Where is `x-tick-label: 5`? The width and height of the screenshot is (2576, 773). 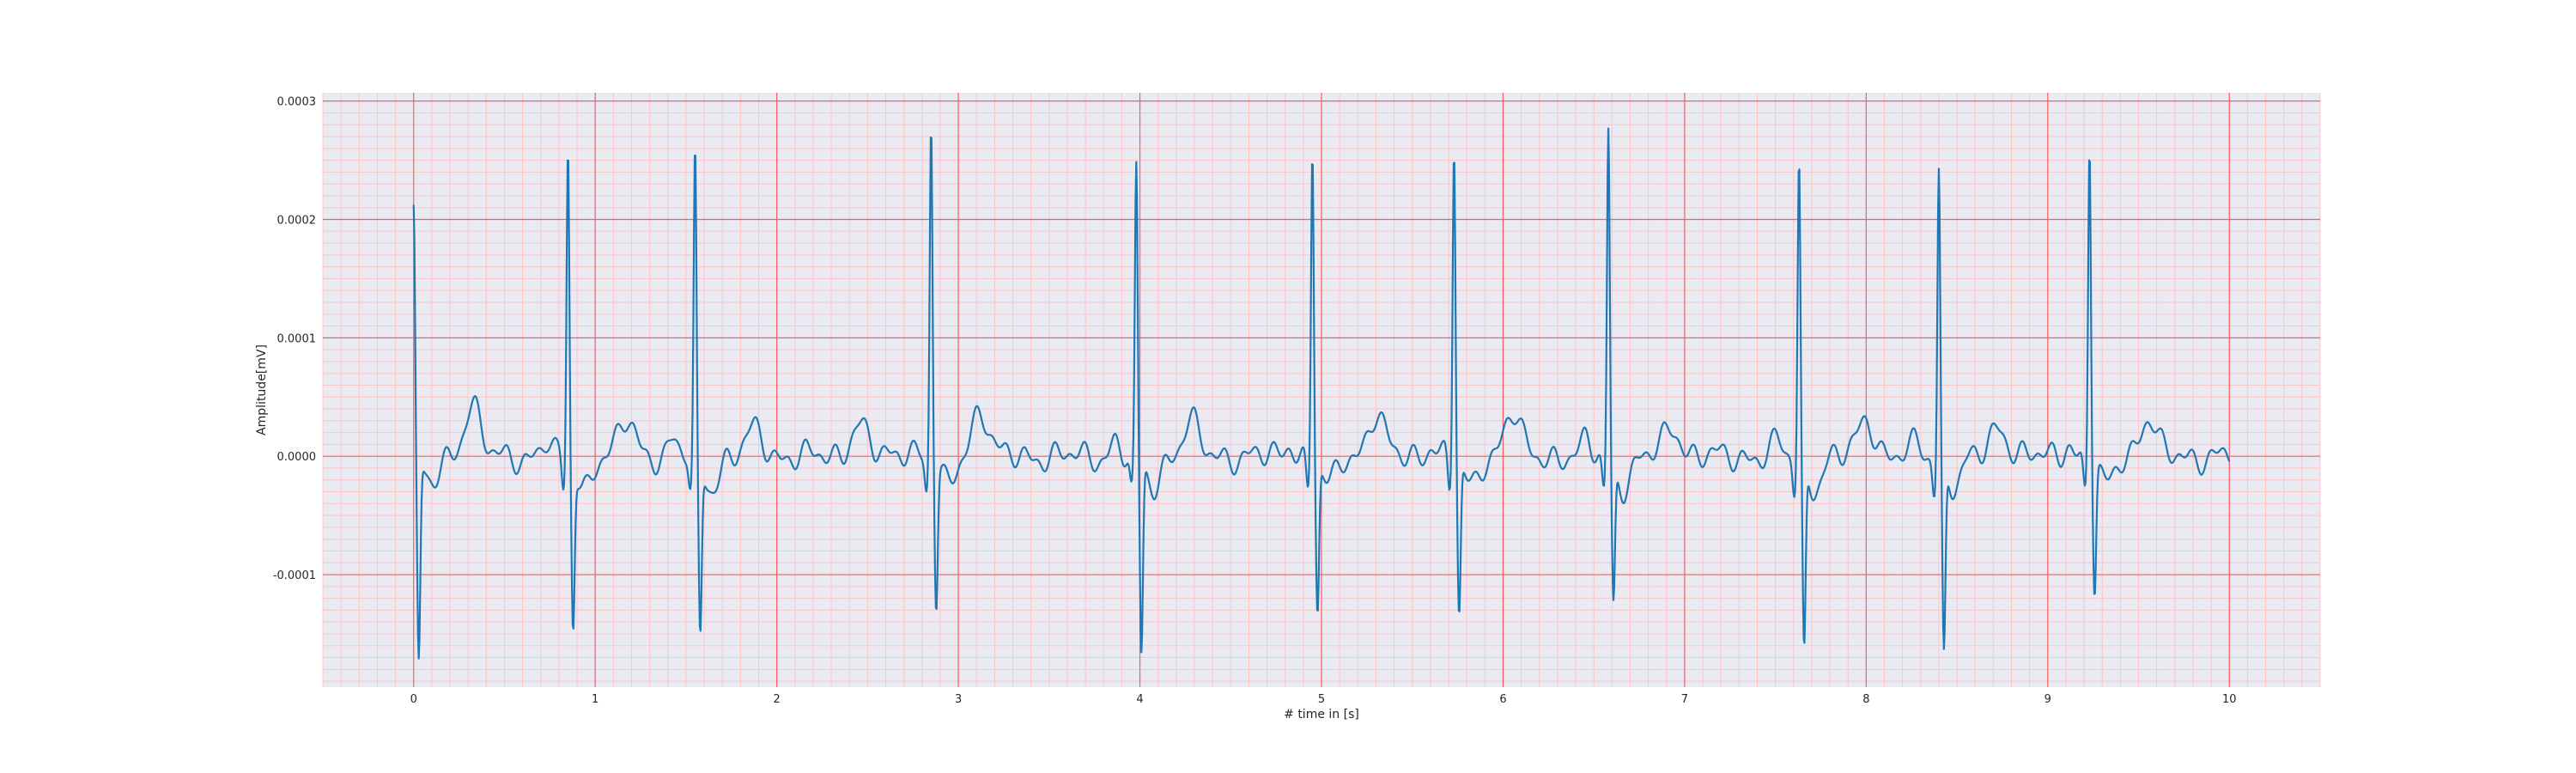
x-tick-label: 5 is located at coordinates (1321, 699).